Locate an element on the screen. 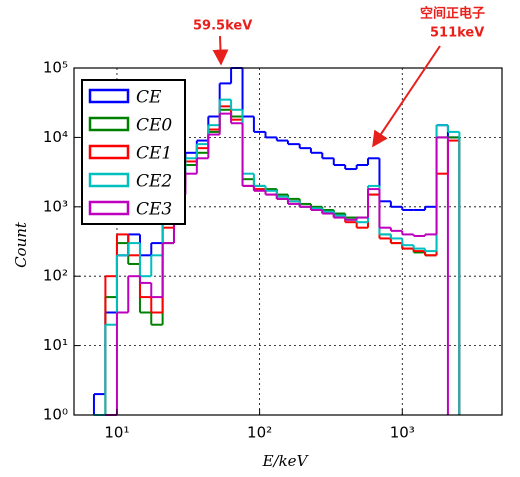 The image size is (520, 477). legend: CE CE0 CE1 CE2 CE3 is located at coordinates (133, 152).